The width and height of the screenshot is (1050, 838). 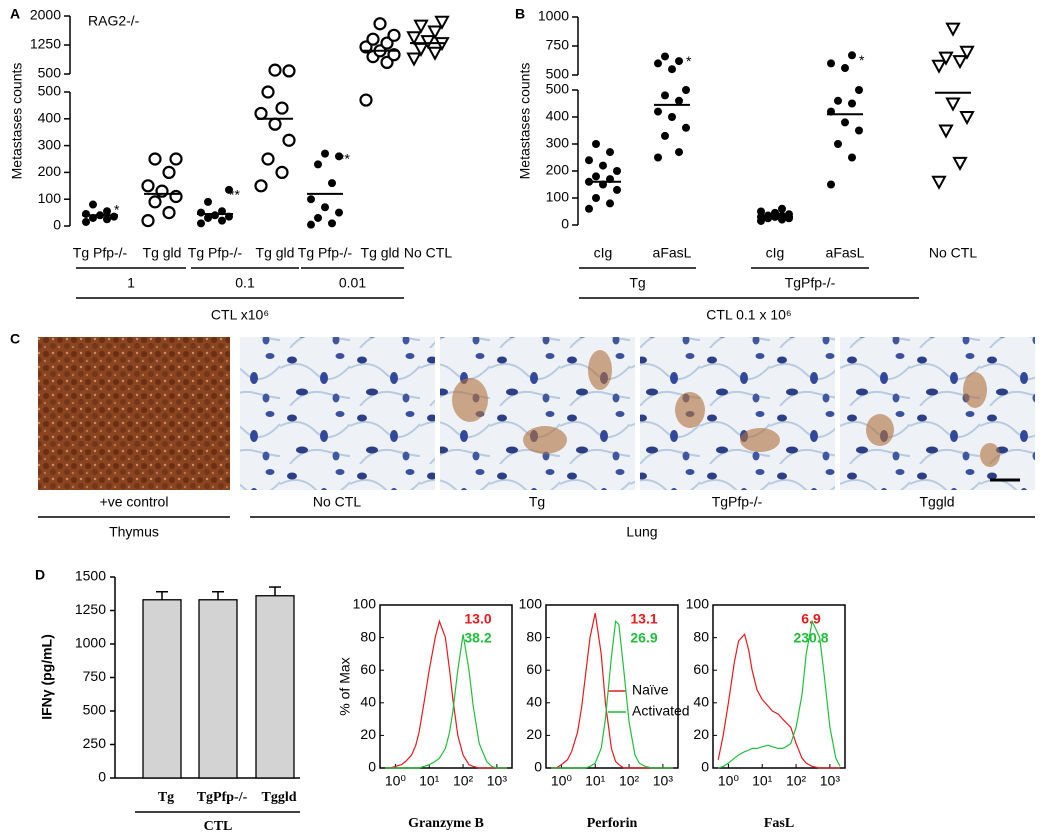 I want to click on y-tick-label: 20, so click(x=368, y=734).